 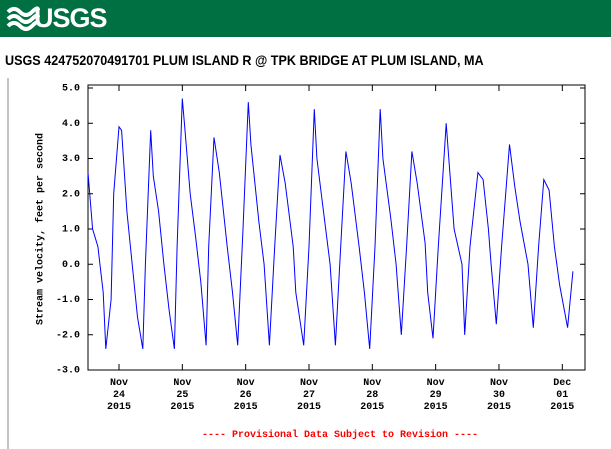 What do you see at coordinates (118, 395) in the screenshot?
I see `x-tick-label: Nov 24 2015` at bounding box center [118, 395].